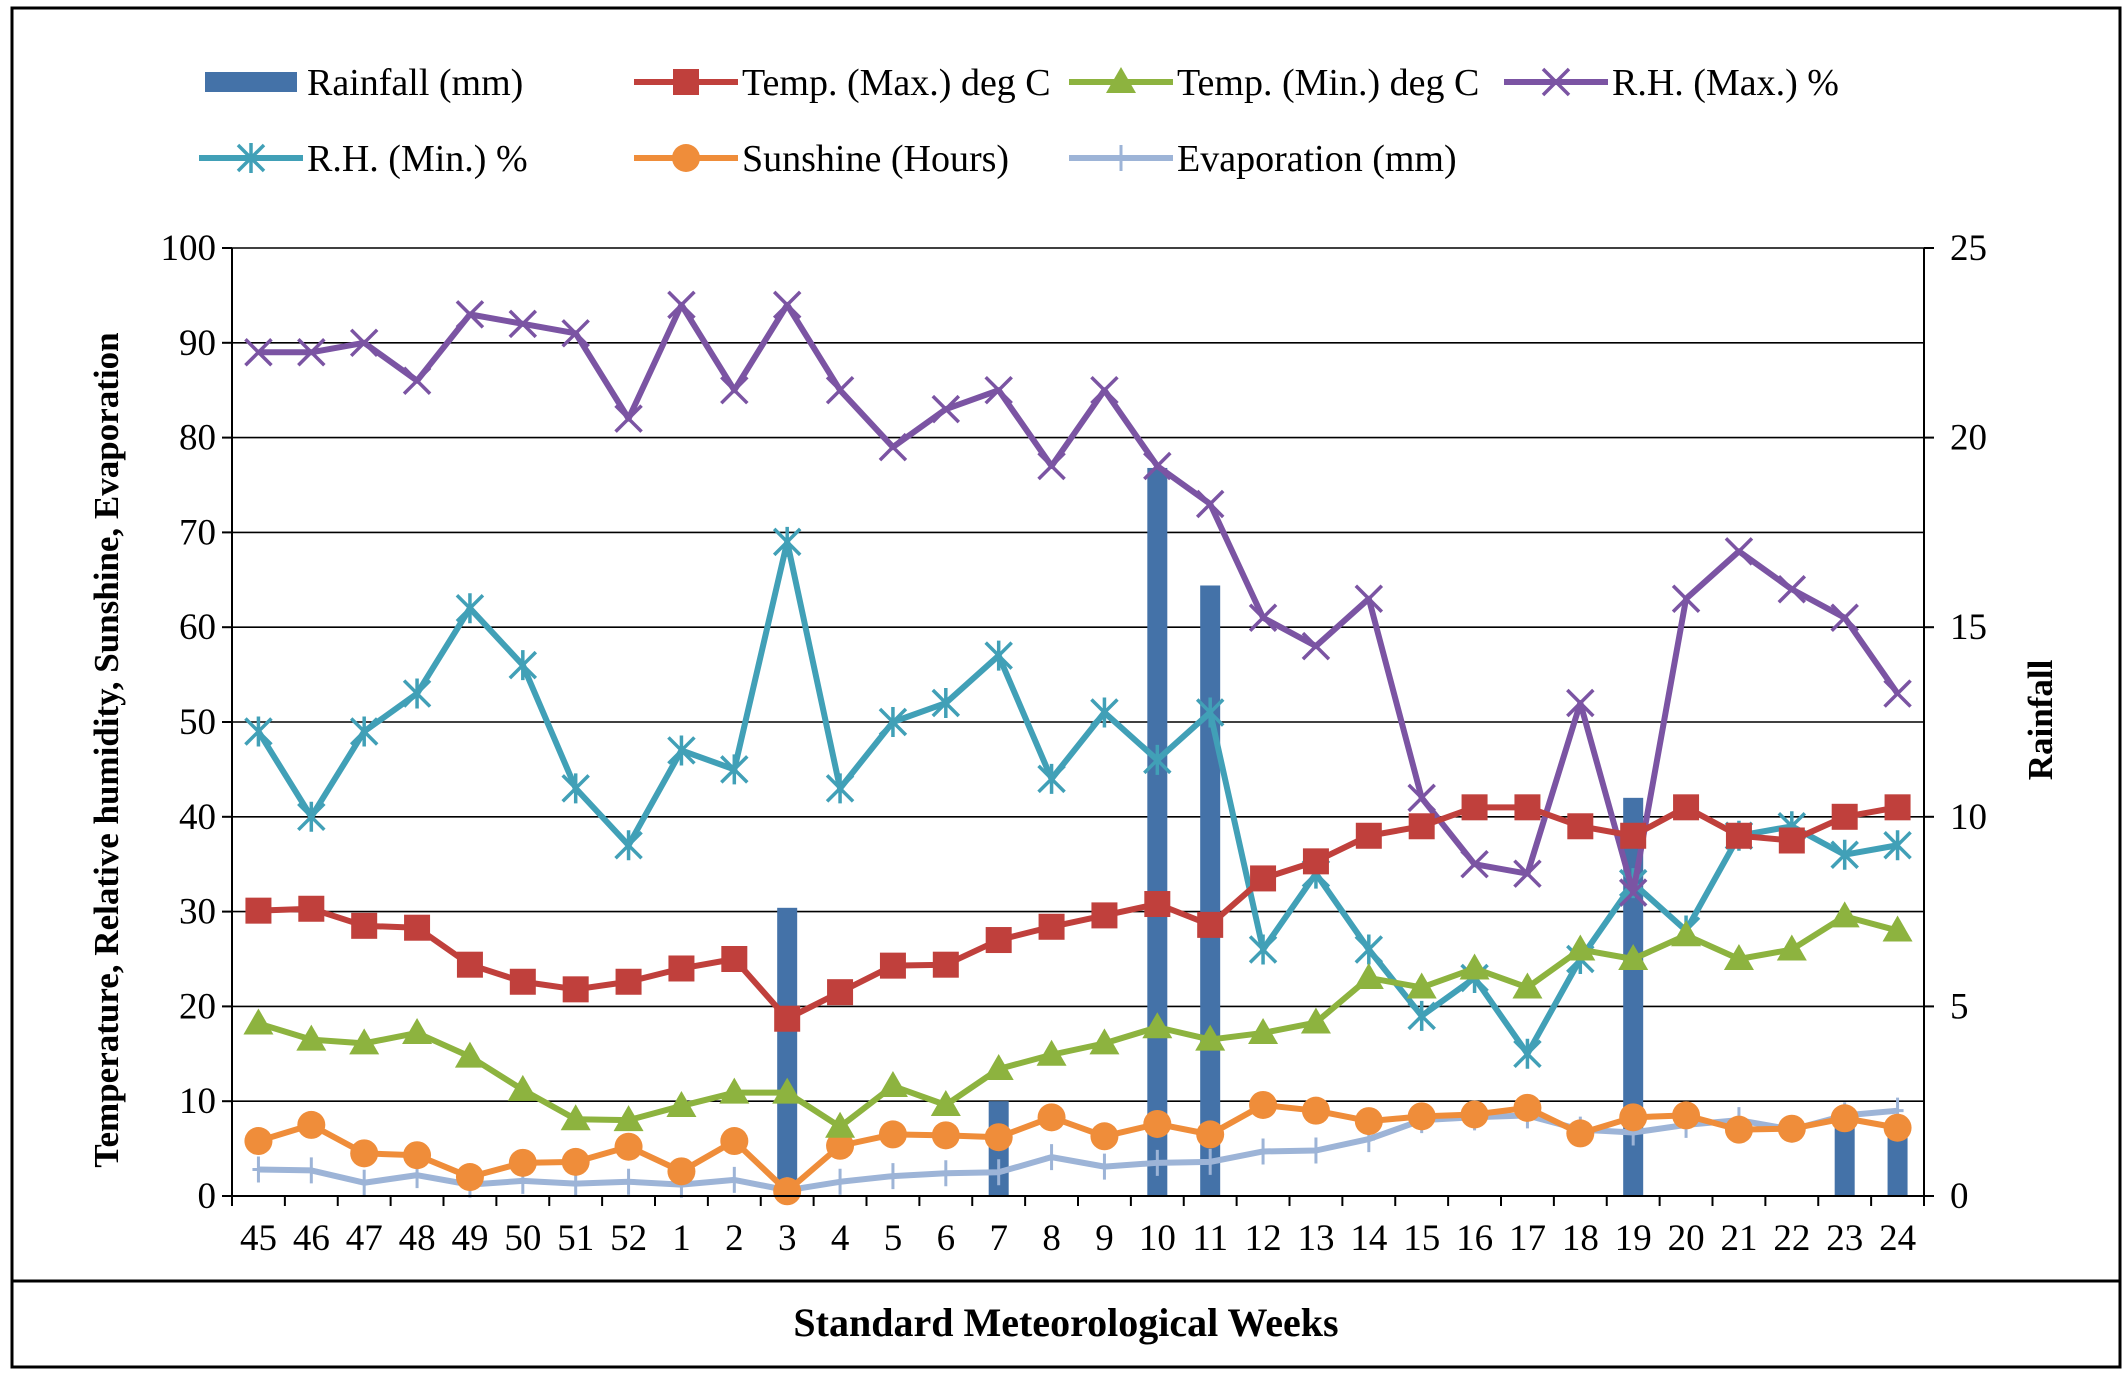 The width and height of the screenshot is (2128, 1377). What do you see at coordinates (1078, 1150) in the screenshot?
I see `series-line` at bounding box center [1078, 1150].